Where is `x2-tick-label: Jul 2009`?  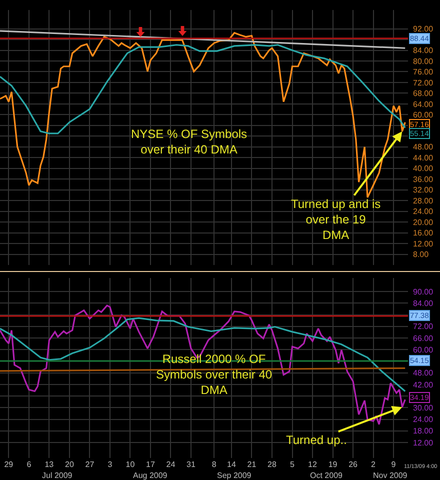
x2-tick-label: Jul 2009 is located at coordinates (57, 475).